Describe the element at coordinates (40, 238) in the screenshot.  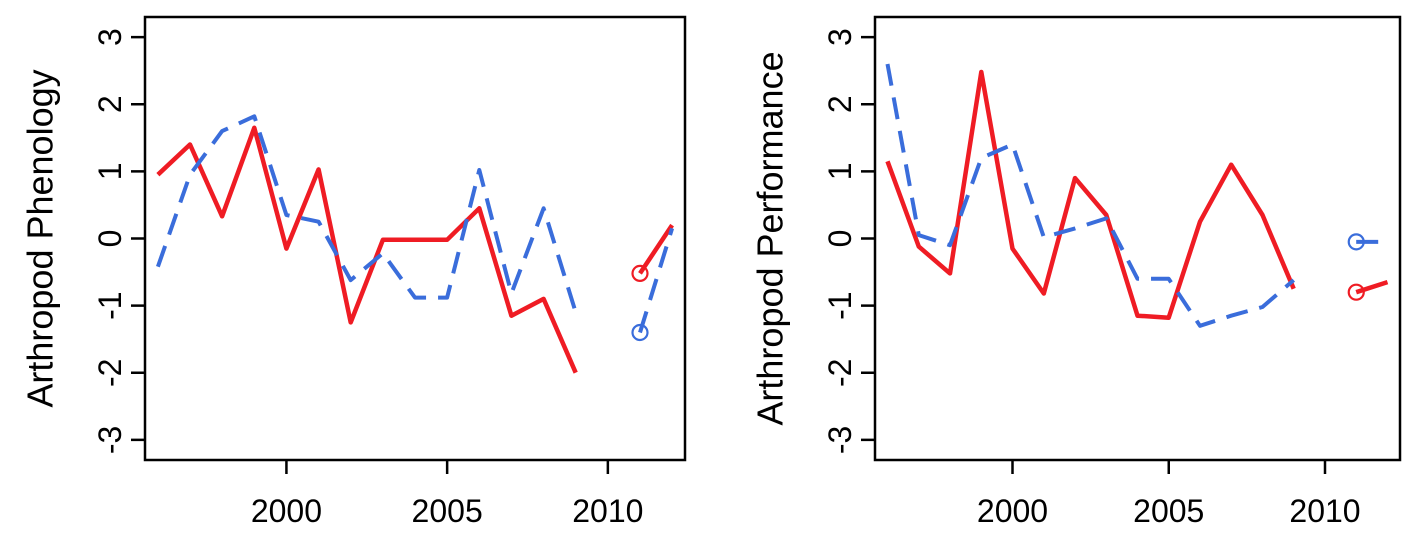
I see `y-axis-label: Arthropod Phenology` at that location.